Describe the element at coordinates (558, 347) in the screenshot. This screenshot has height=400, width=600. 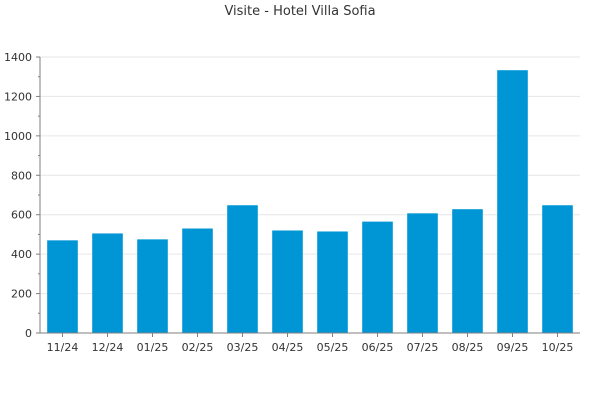
I see `x-tick-label: 10/25` at that location.